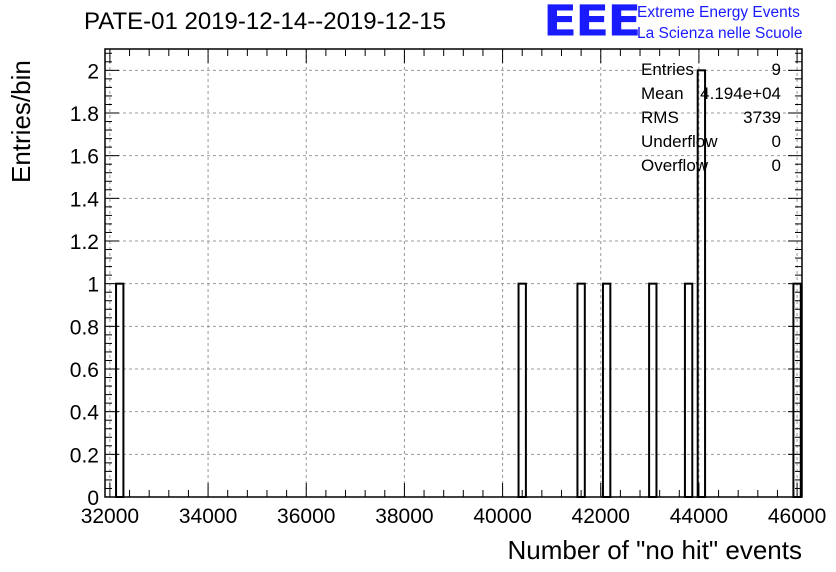 The height and width of the screenshot is (572, 836). I want to click on eee-logo: EEE, so click(592, 25).